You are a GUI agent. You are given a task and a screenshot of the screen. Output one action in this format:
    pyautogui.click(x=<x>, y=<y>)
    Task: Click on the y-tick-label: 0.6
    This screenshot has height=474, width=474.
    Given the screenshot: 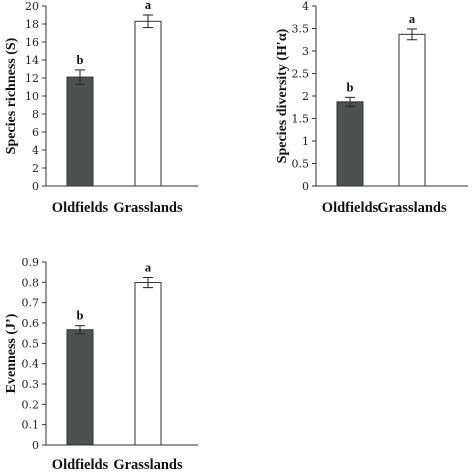 What is the action you would take?
    pyautogui.click(x=31, y=323)
    